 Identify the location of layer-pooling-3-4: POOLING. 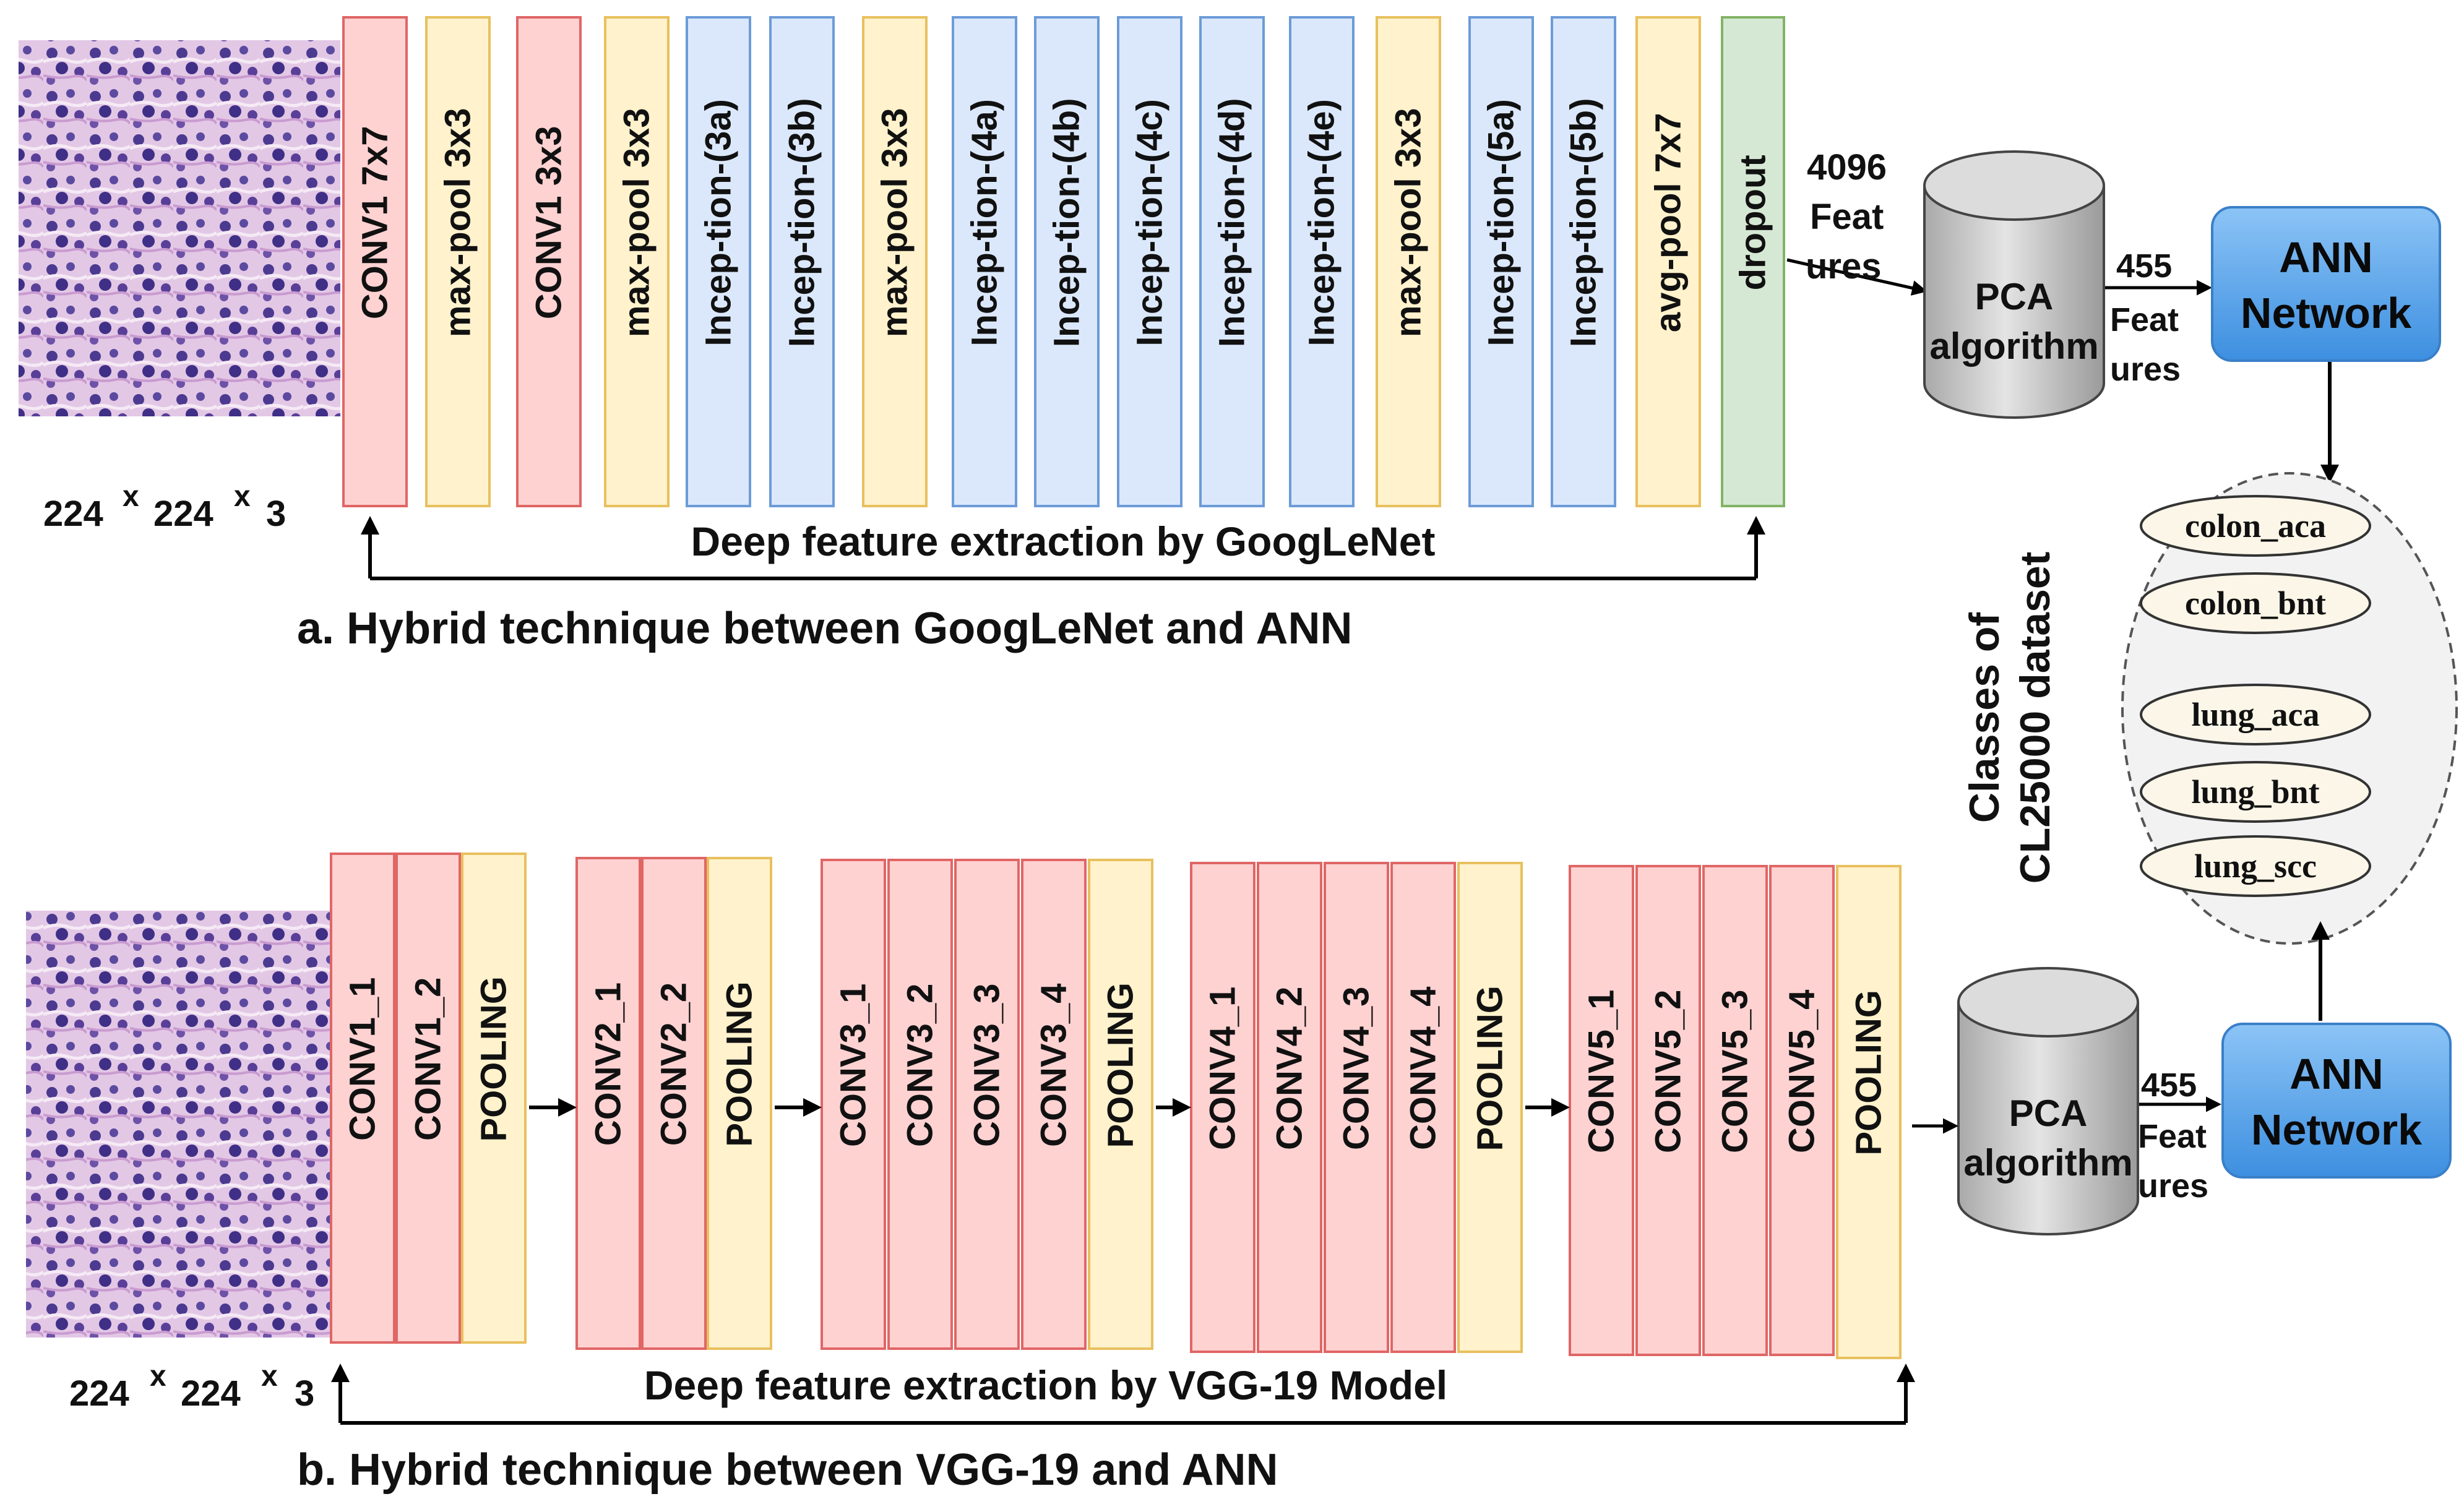
(1490, 1107).